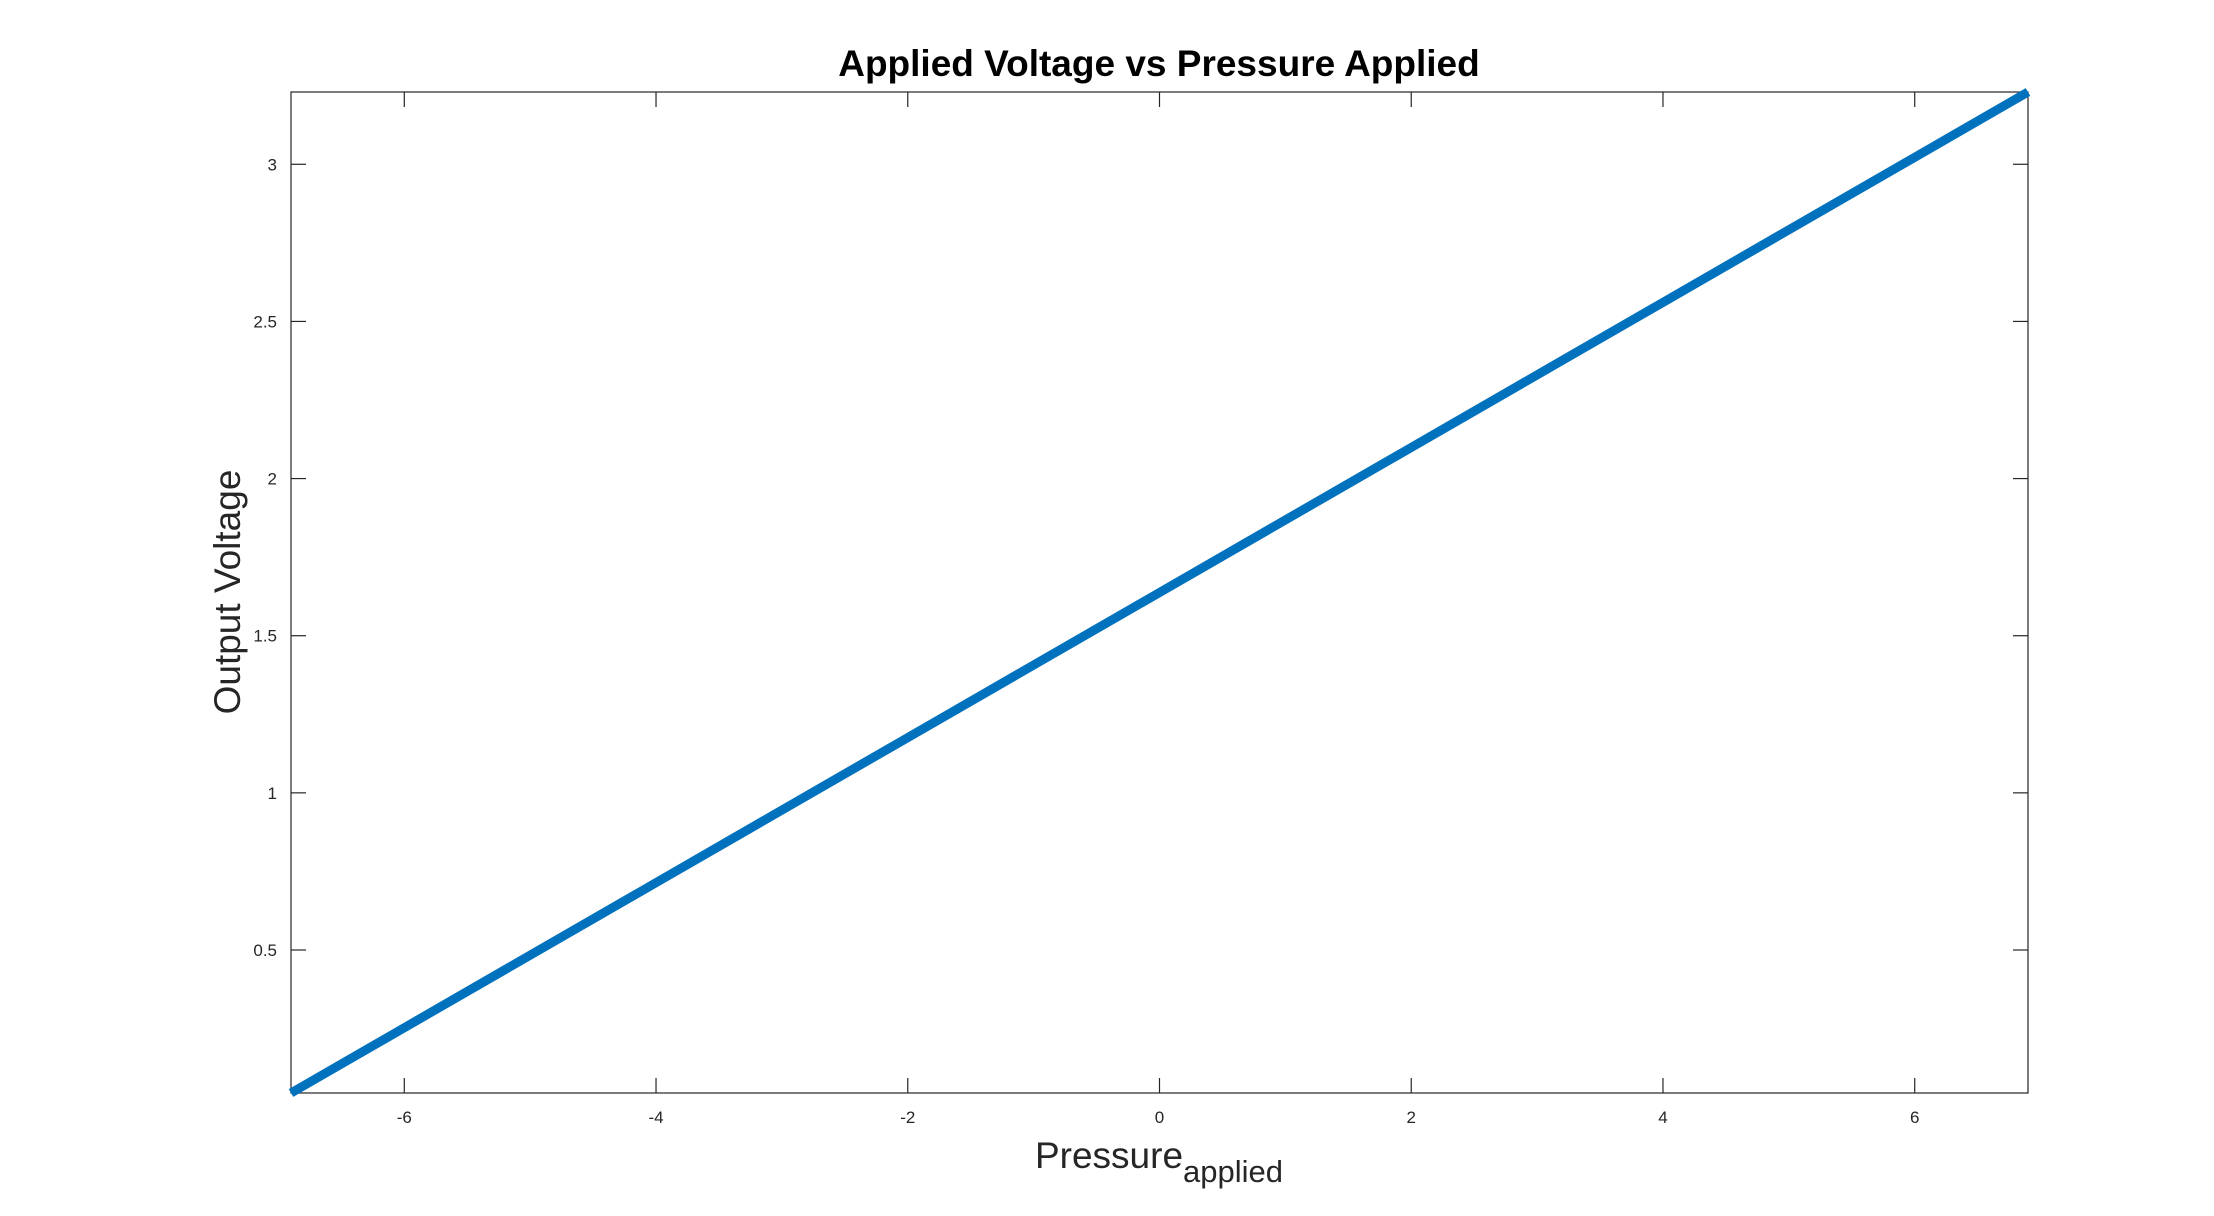 The height and width of the screenshot is (1216, 2214). What do you see at coordinates (1411, 1117) in the screenshot?
I see `x-tick-label: 2` at bounding box center [1411, 1117].